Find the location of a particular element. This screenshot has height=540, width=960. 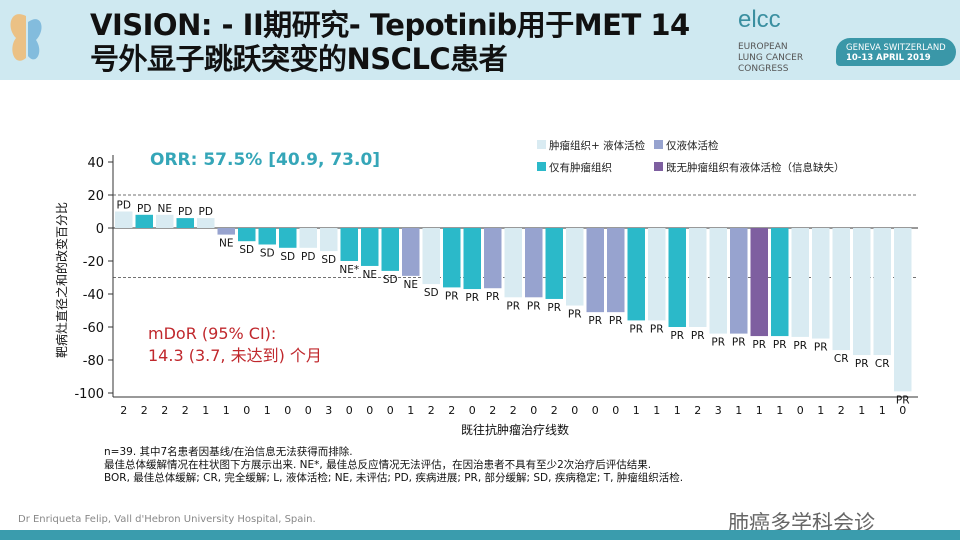

y-tick-label: 0 is located at coordinates (100, 229).